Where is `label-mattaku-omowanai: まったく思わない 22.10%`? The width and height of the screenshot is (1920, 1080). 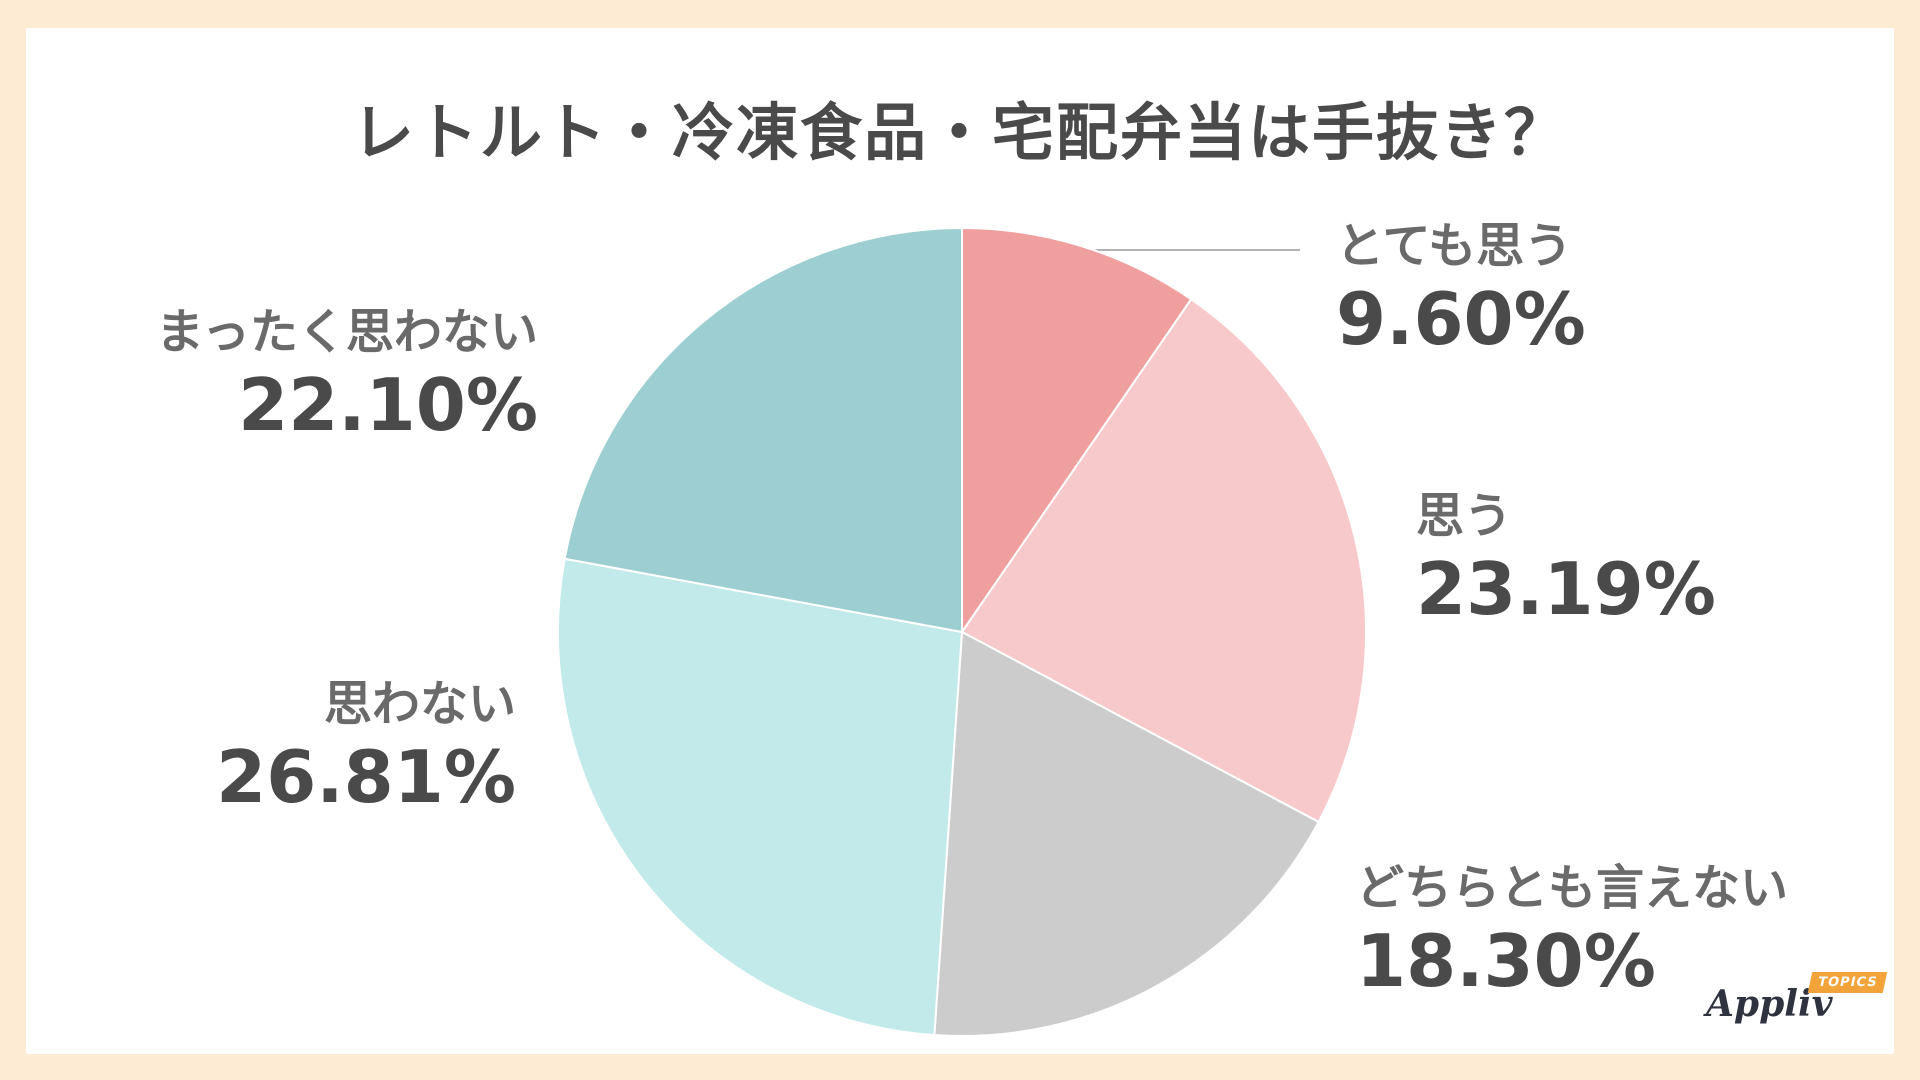
label-mattaku-omowanai: まったく思わない 22.10% is located at coordinates (319, 375).